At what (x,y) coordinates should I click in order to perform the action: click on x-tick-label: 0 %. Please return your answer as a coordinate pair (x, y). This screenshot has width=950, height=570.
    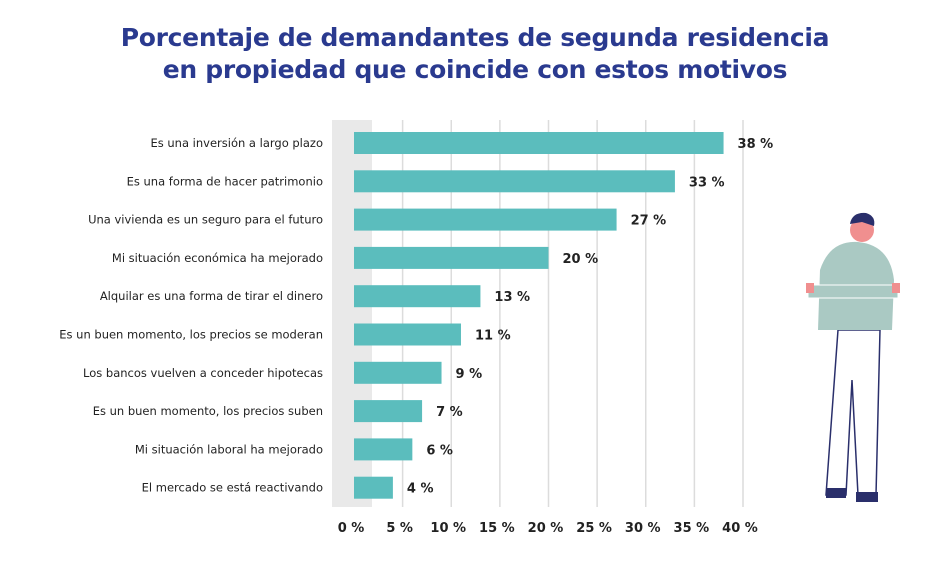
    Looking at the image, I should click on (351, 528).